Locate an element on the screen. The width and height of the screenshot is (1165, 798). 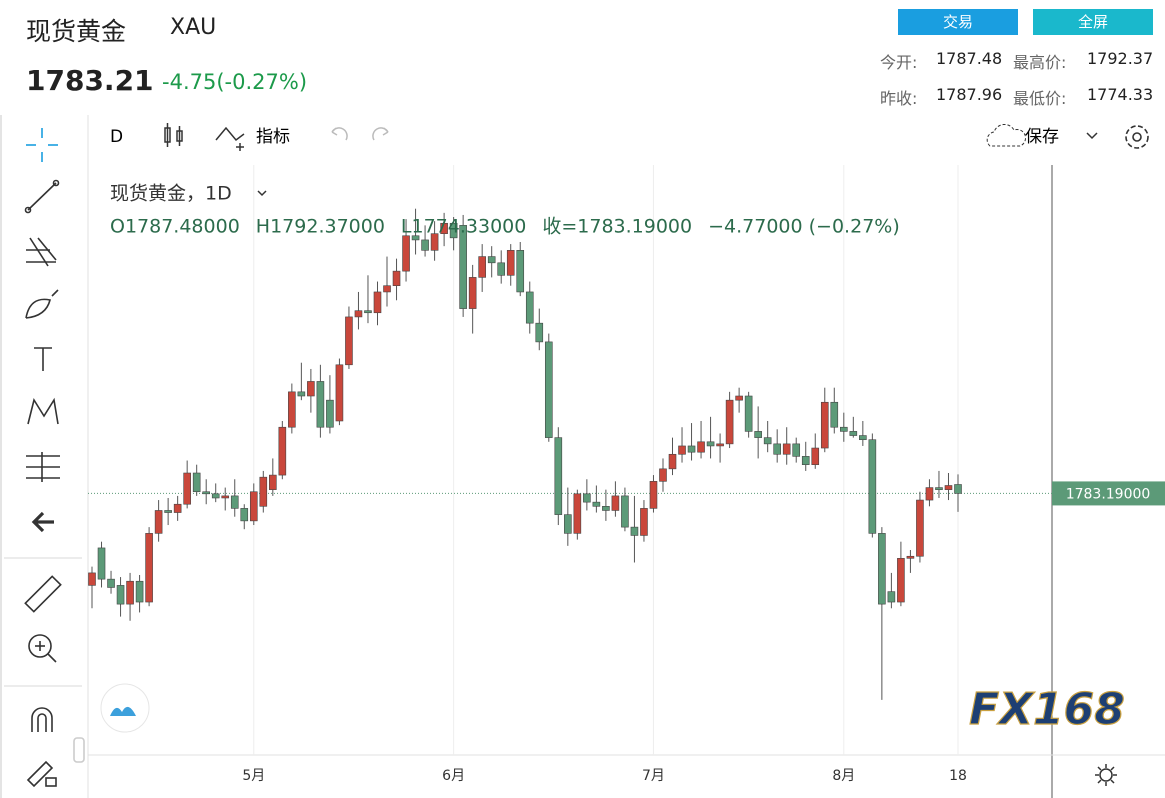
ohlc-legend: L1774.33000 is located at coordinates (463, 227).